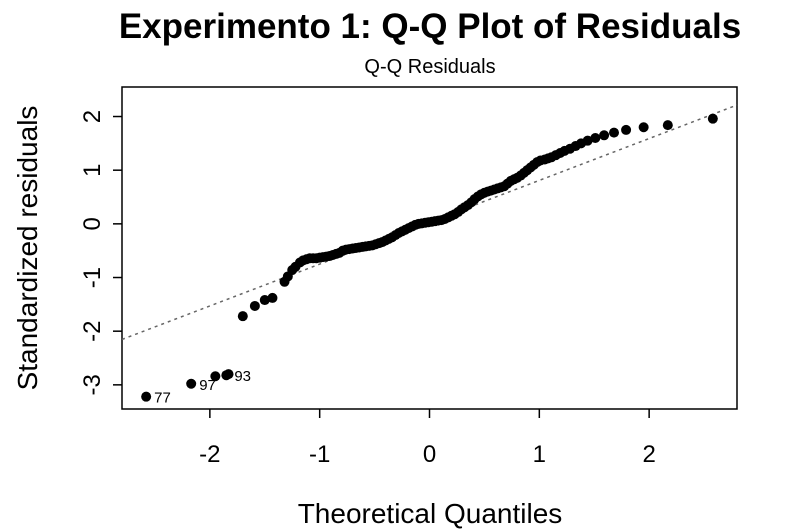  What do you see at coordinates (430, 26) in the screenshot?
I see `chart-title: Experimento 1: Q-Q Plot of Residuals` at bounding box center [430, 26].